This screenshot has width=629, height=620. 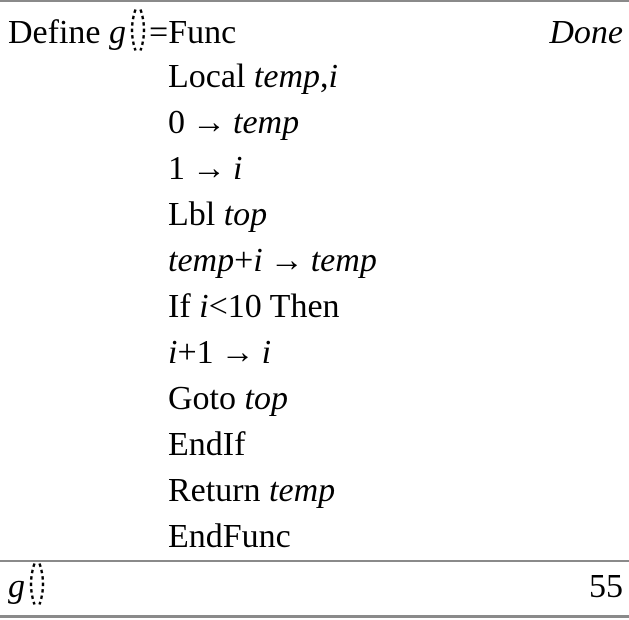 I want to click on code-text: EndFunc, so click(x=229, y=536).